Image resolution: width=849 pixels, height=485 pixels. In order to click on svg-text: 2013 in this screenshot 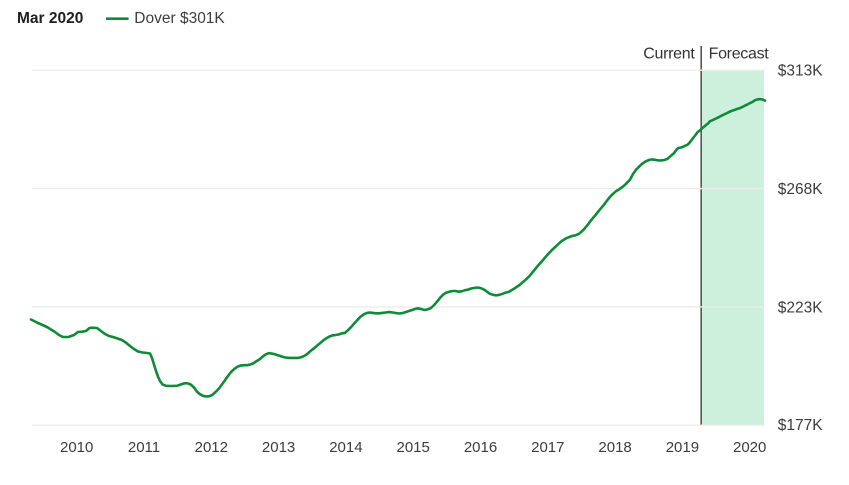, I will do `click(278, 447)`.